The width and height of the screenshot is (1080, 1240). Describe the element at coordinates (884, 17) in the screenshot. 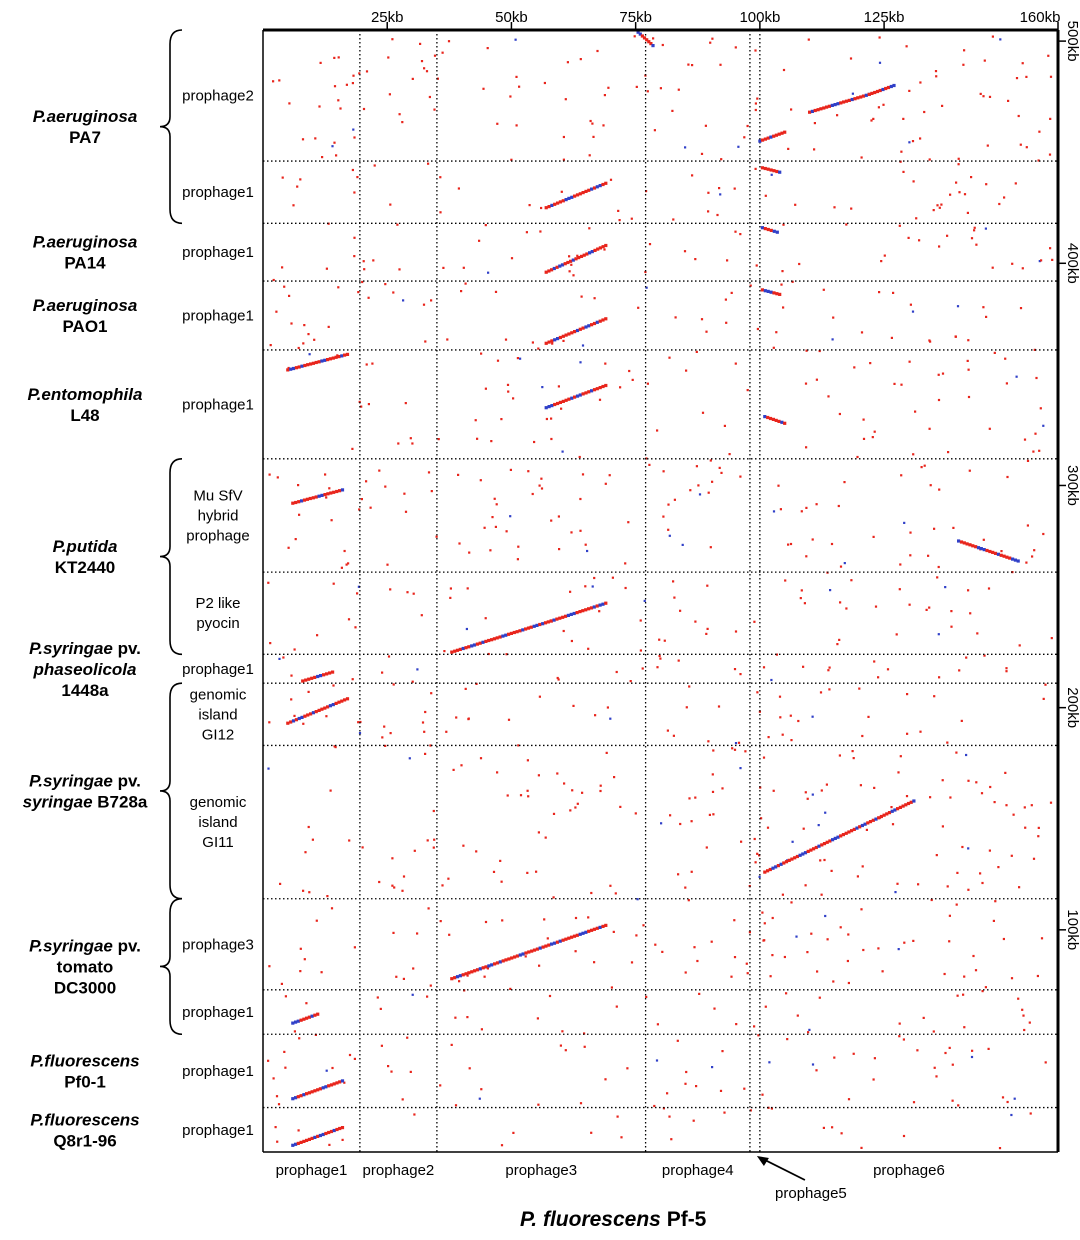

I see `x-tick-label: 125kb` at that location.